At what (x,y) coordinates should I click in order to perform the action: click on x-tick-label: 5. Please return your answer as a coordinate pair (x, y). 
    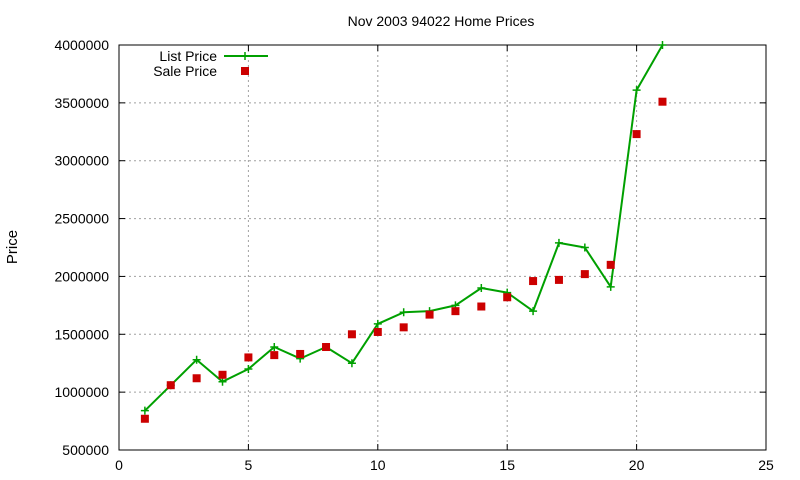
    Looking at the image, I should click on (249, 465).